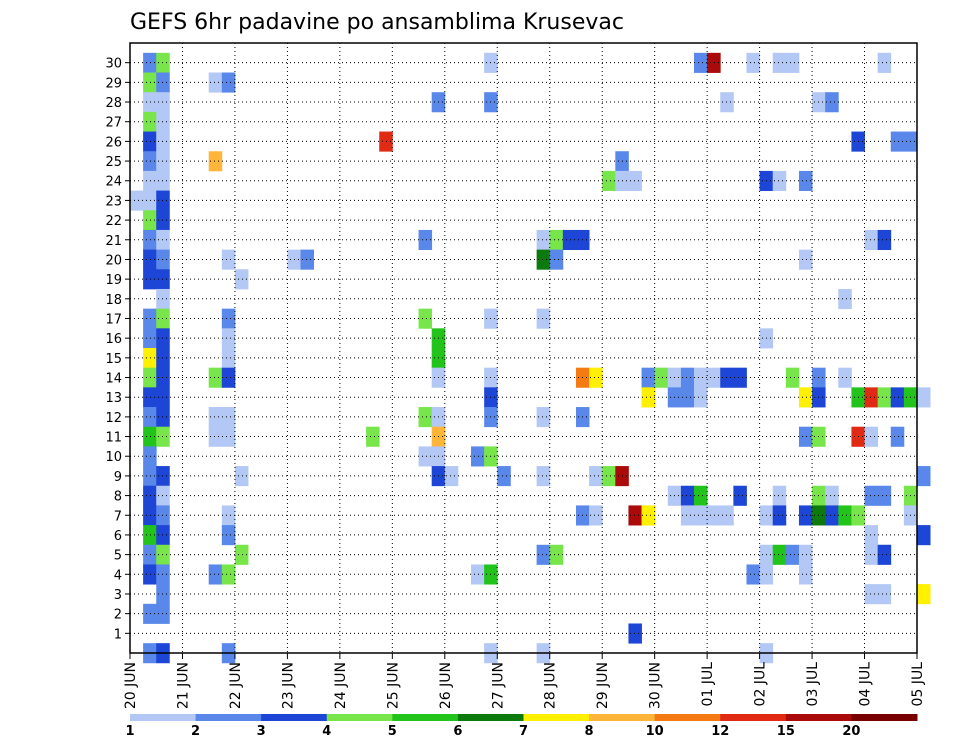 The width and height of the screenshot is (960, 742). What do you see at coordinates (113, 260) in the screenshot?
I see `y-tick-label: 20` at bounding box center [113, 260].